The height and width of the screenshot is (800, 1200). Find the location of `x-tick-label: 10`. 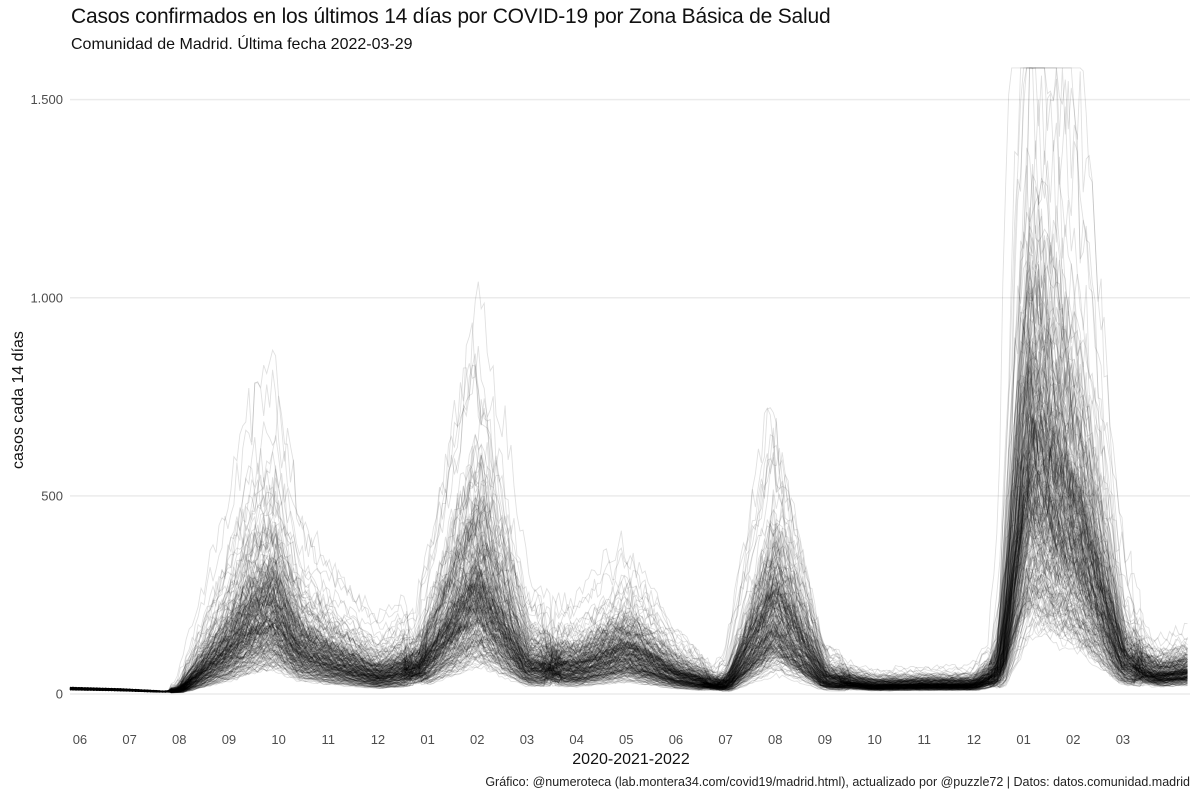

x-tick-label: 10 is located at coordinates (874, 739).